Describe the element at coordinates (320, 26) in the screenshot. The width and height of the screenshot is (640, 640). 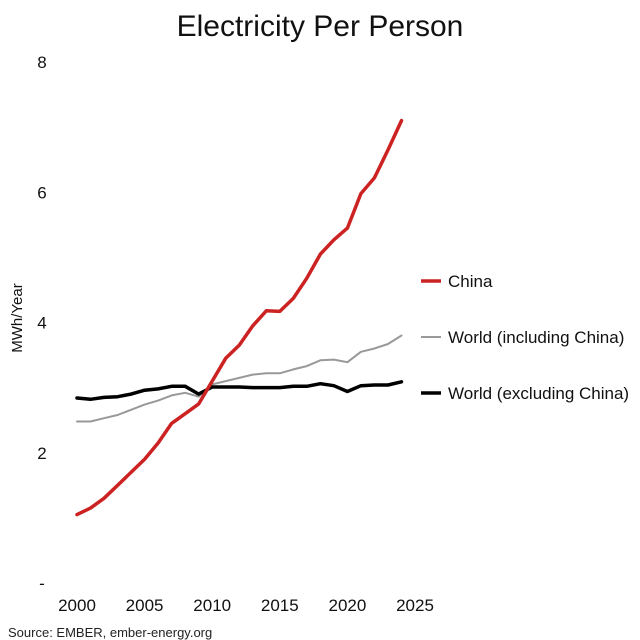
I see `chart-title: Electricity Per Person` at that location.